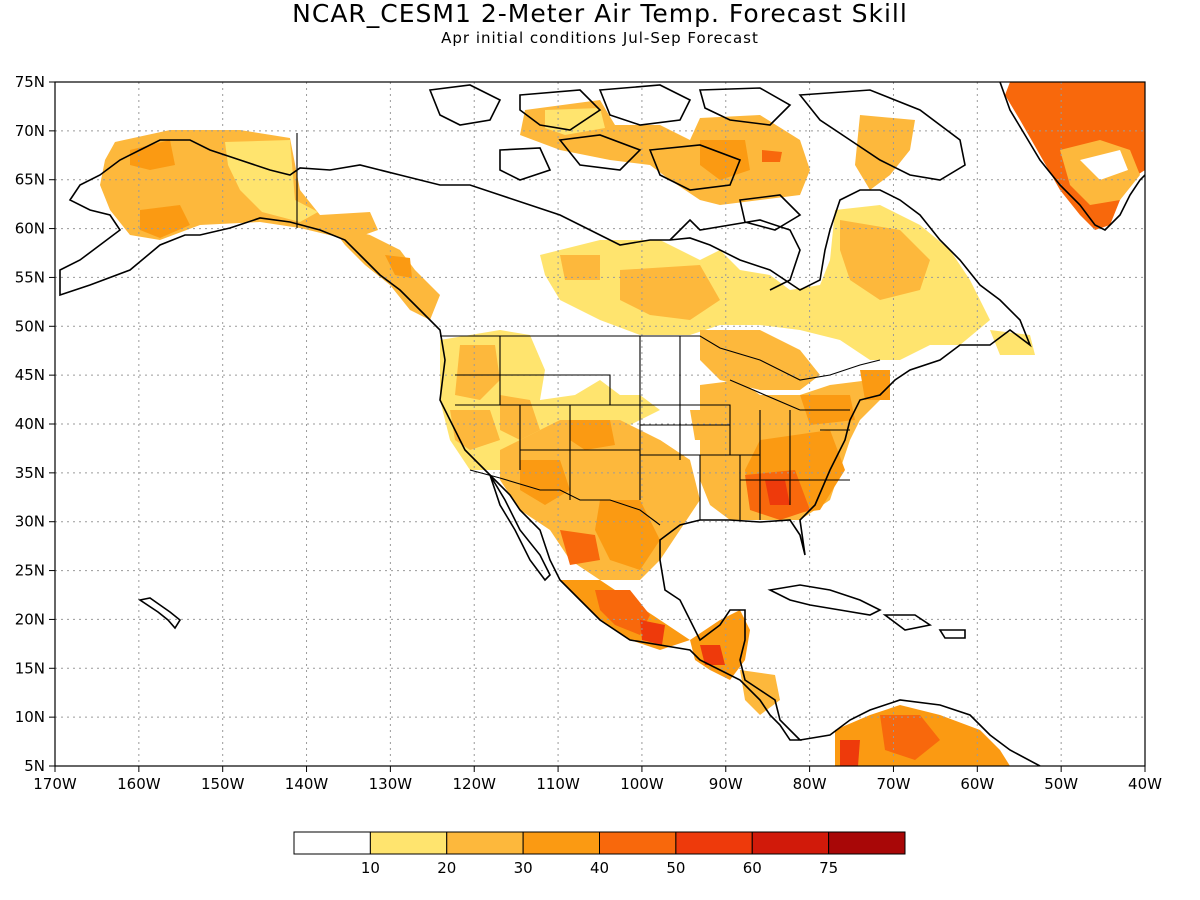 This screenshot has height=900, width=1200. Describe the element at coordinates (30, 668) in the screenshot. I see `lat-tick-label: 15N` at that location.